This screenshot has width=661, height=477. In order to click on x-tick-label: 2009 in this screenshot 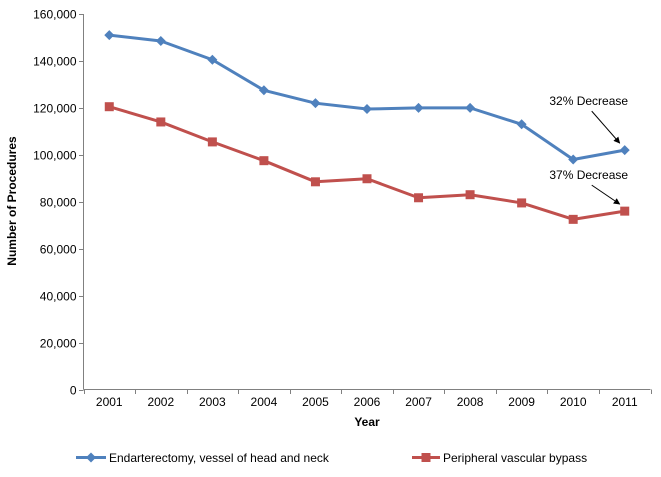, I will do `click(521, 402)`.